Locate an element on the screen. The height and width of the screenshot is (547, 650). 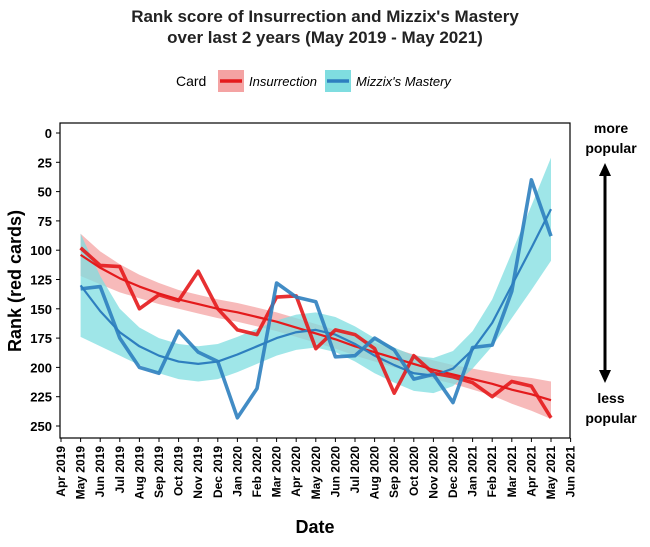
x-tick-label-may-2020: May 2020 is located at coordinates (316, 473).